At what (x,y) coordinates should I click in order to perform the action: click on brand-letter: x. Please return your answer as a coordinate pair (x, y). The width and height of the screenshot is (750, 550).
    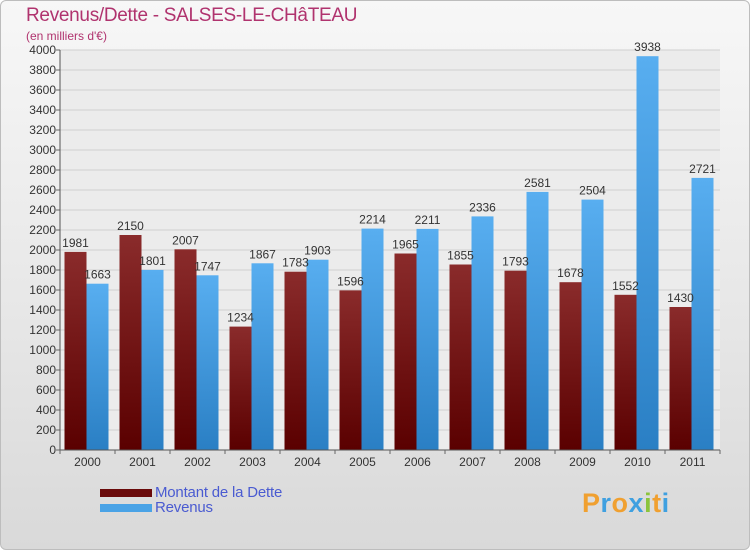
    Looking at the image, I should click on (636, 503).